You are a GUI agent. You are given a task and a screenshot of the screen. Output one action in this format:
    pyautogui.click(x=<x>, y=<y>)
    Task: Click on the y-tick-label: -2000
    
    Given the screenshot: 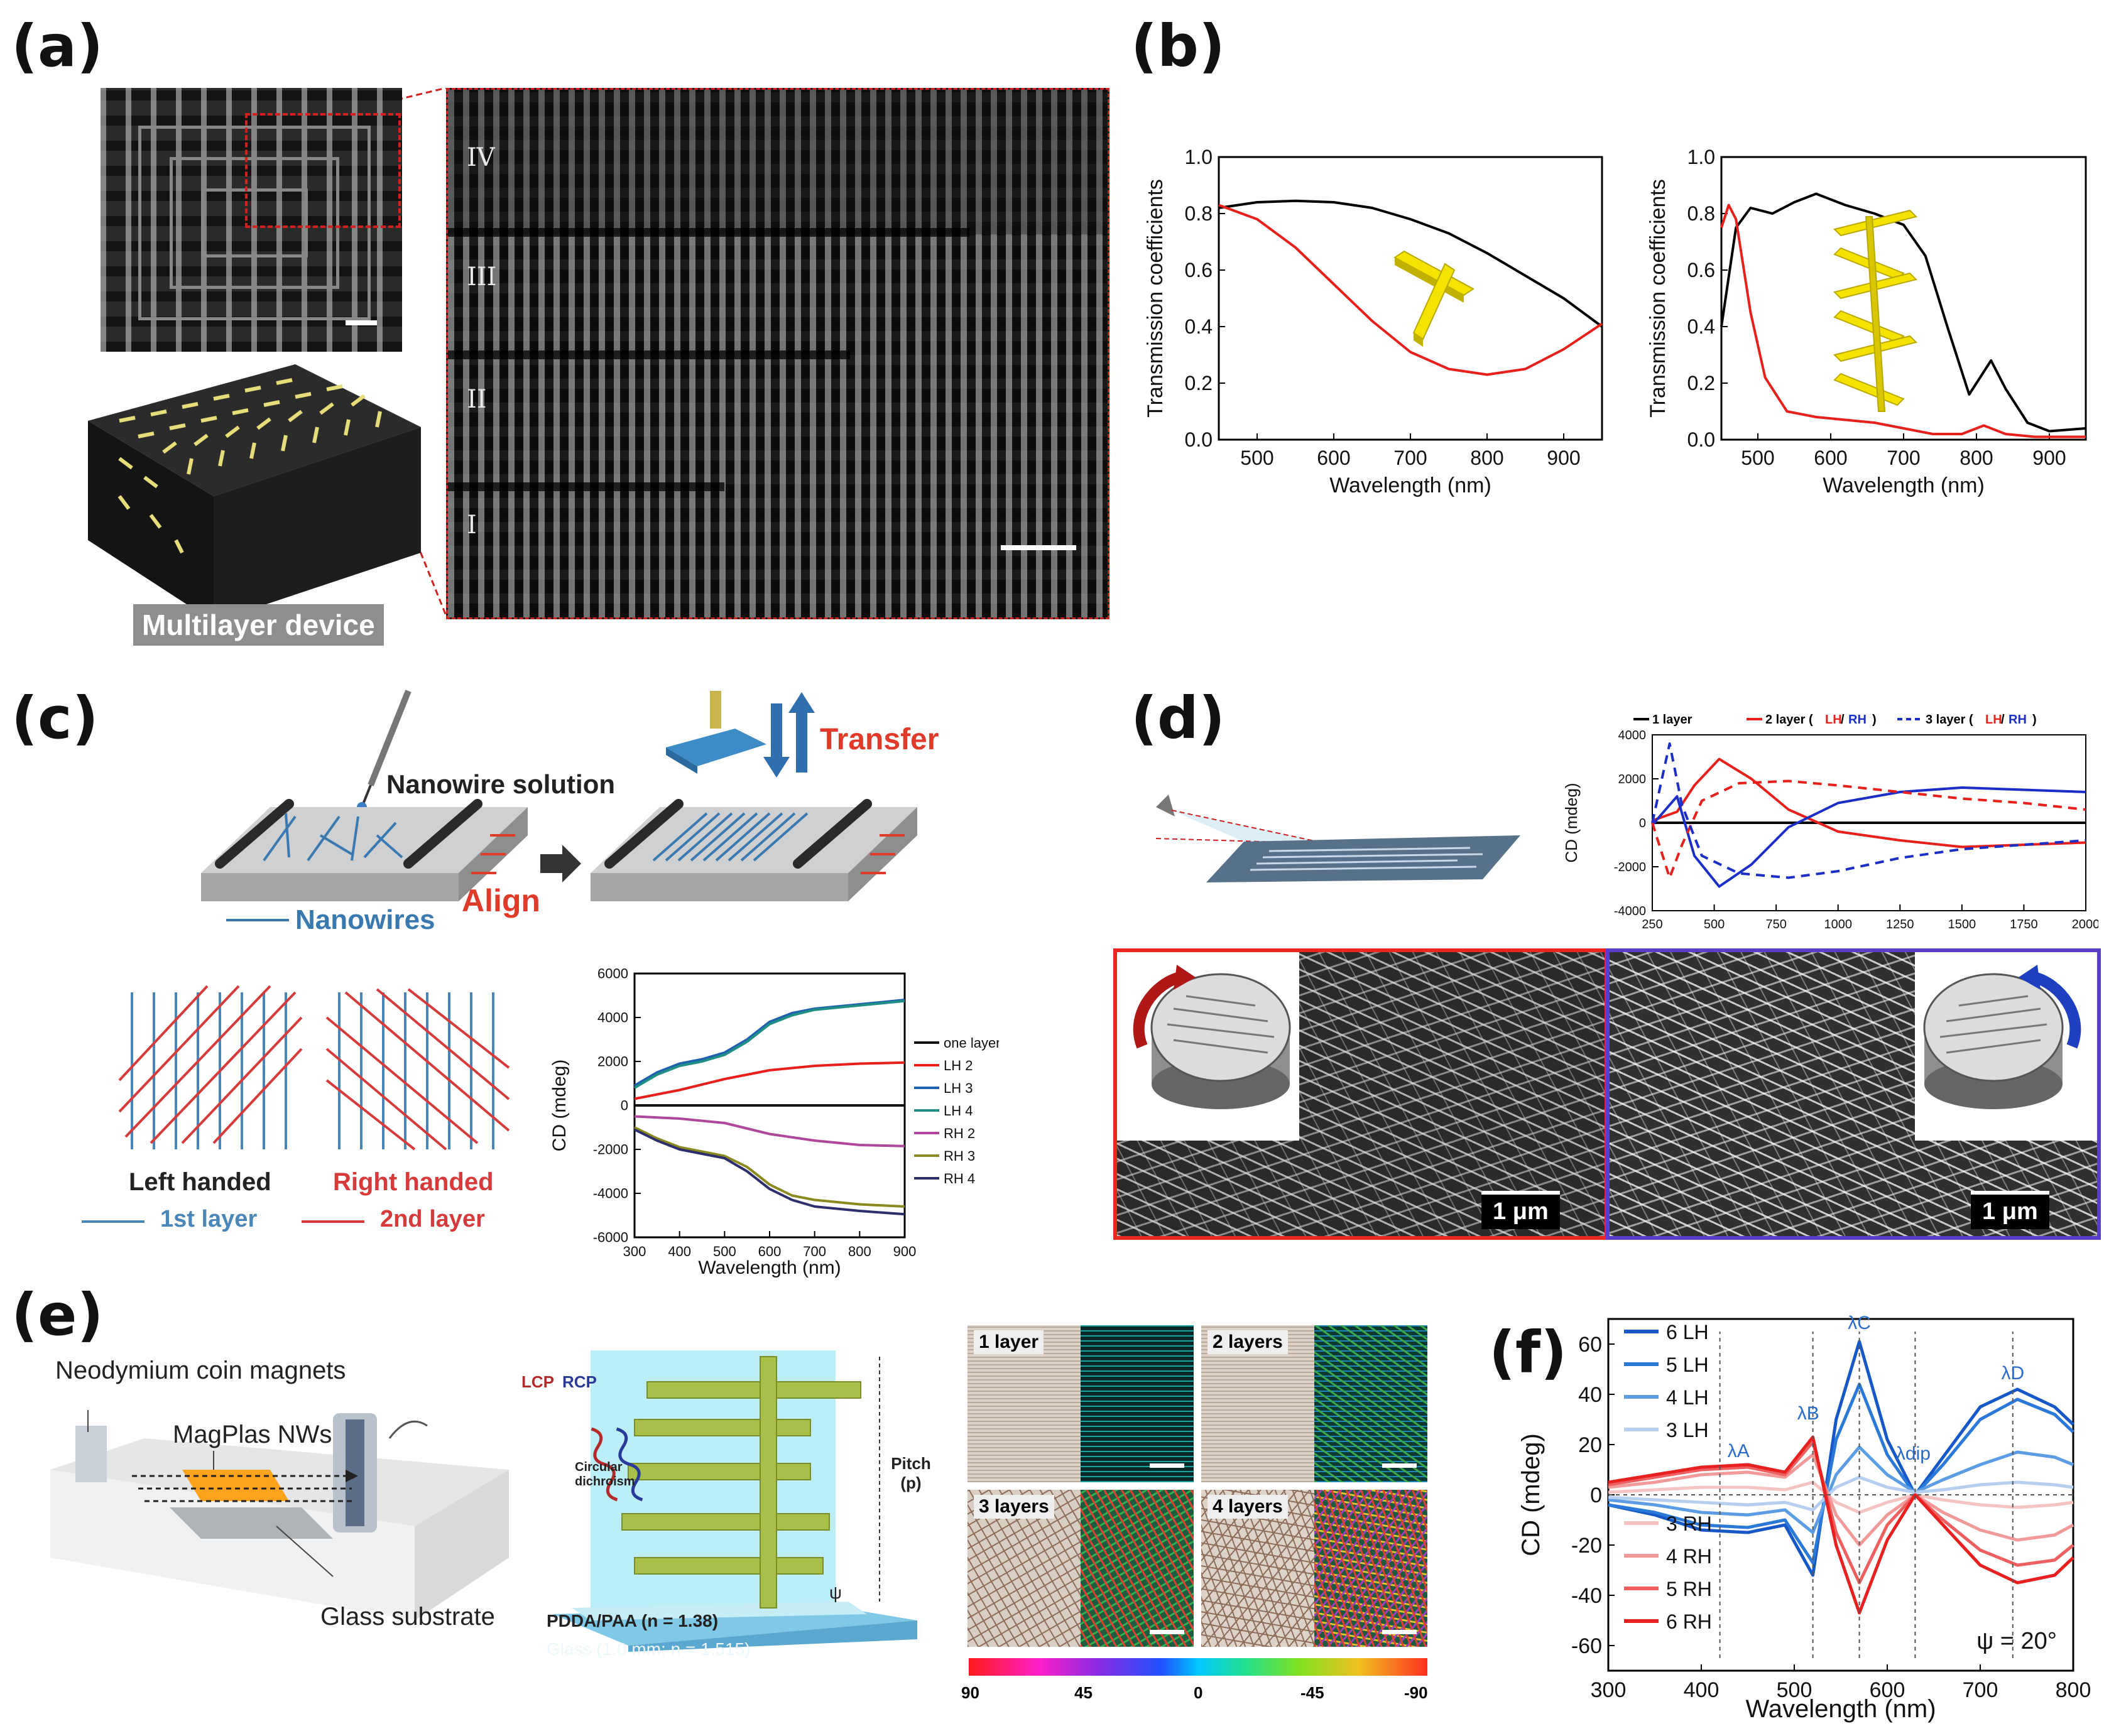 What is the action you would take?
    pyautogui.click(x=1630, y=867)
    